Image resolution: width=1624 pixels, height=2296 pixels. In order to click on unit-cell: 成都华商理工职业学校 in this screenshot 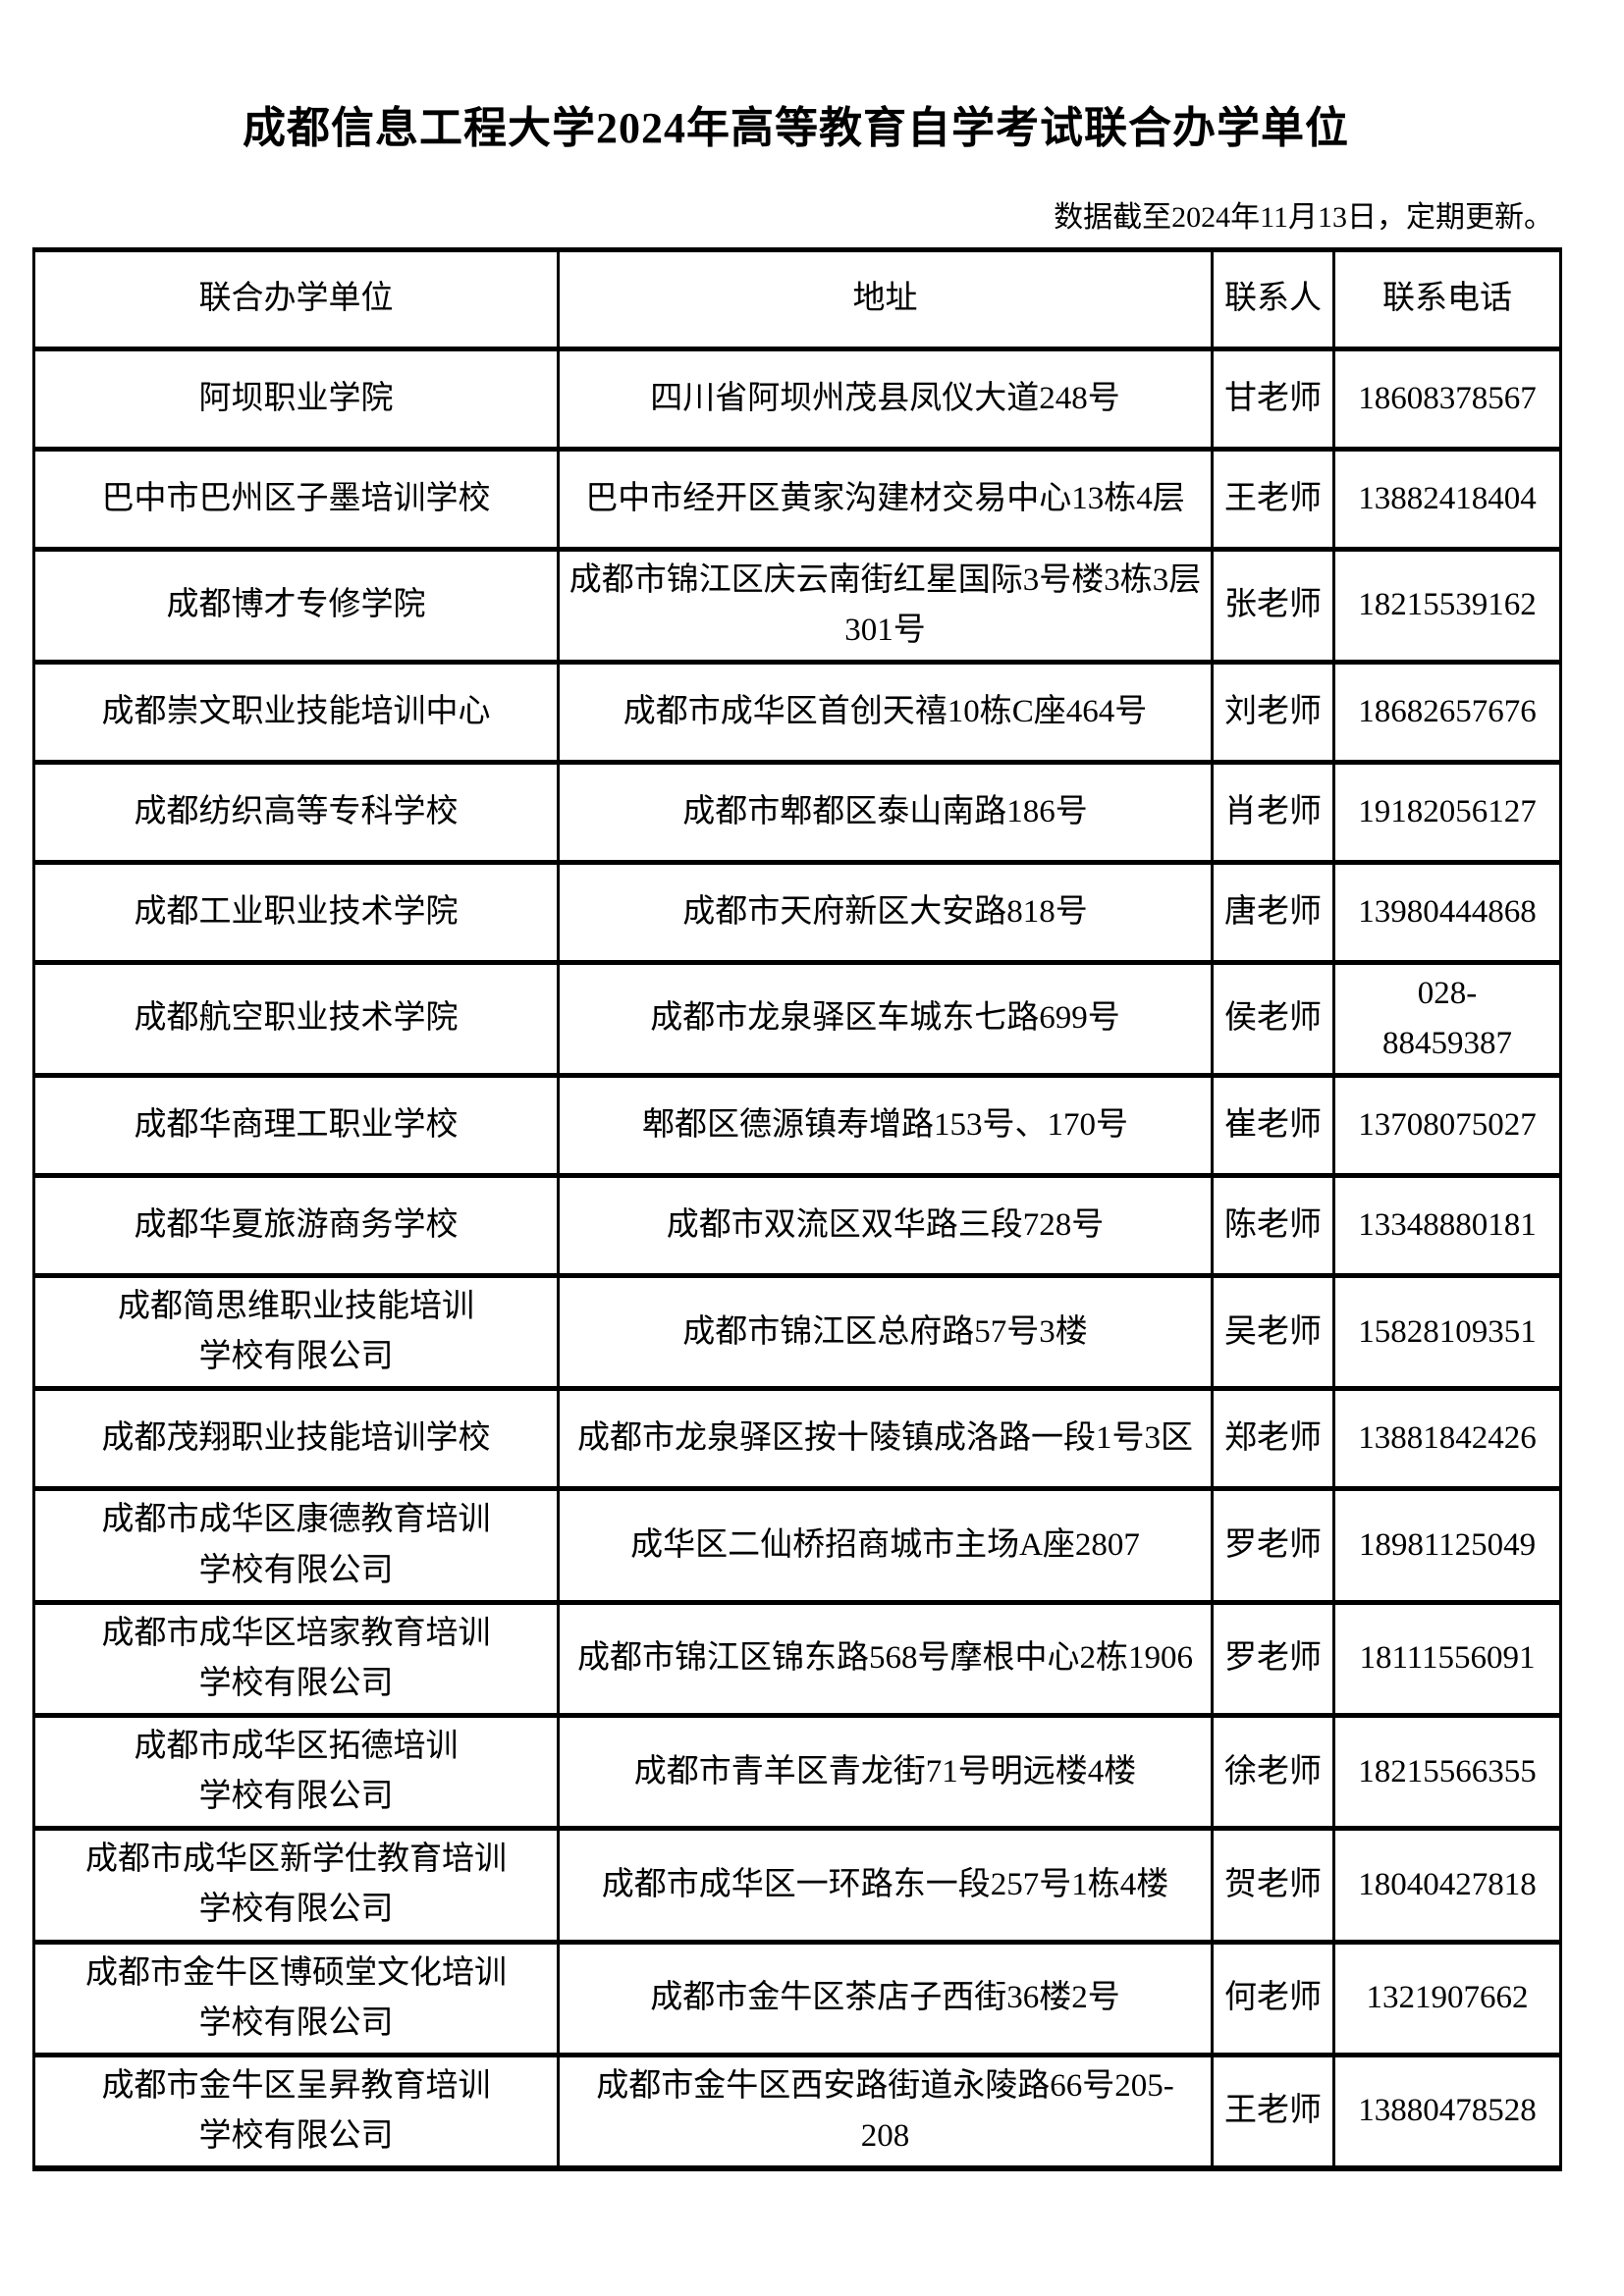, I will do `click(296, 1126)`.